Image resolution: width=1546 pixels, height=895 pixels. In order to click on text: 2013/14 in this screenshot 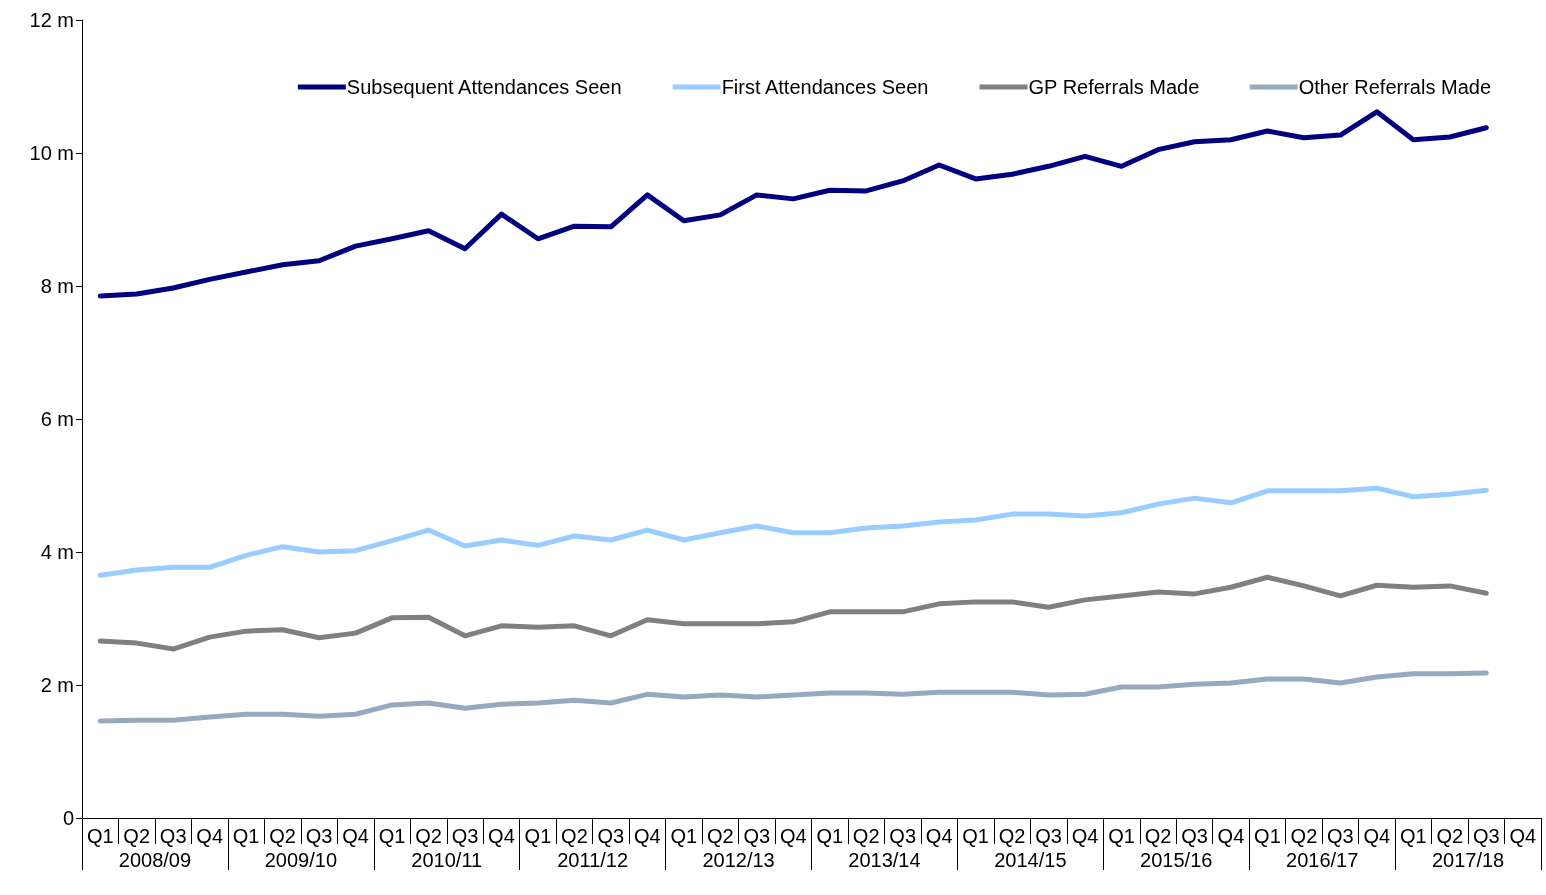, I will do `click(884, 860)`.